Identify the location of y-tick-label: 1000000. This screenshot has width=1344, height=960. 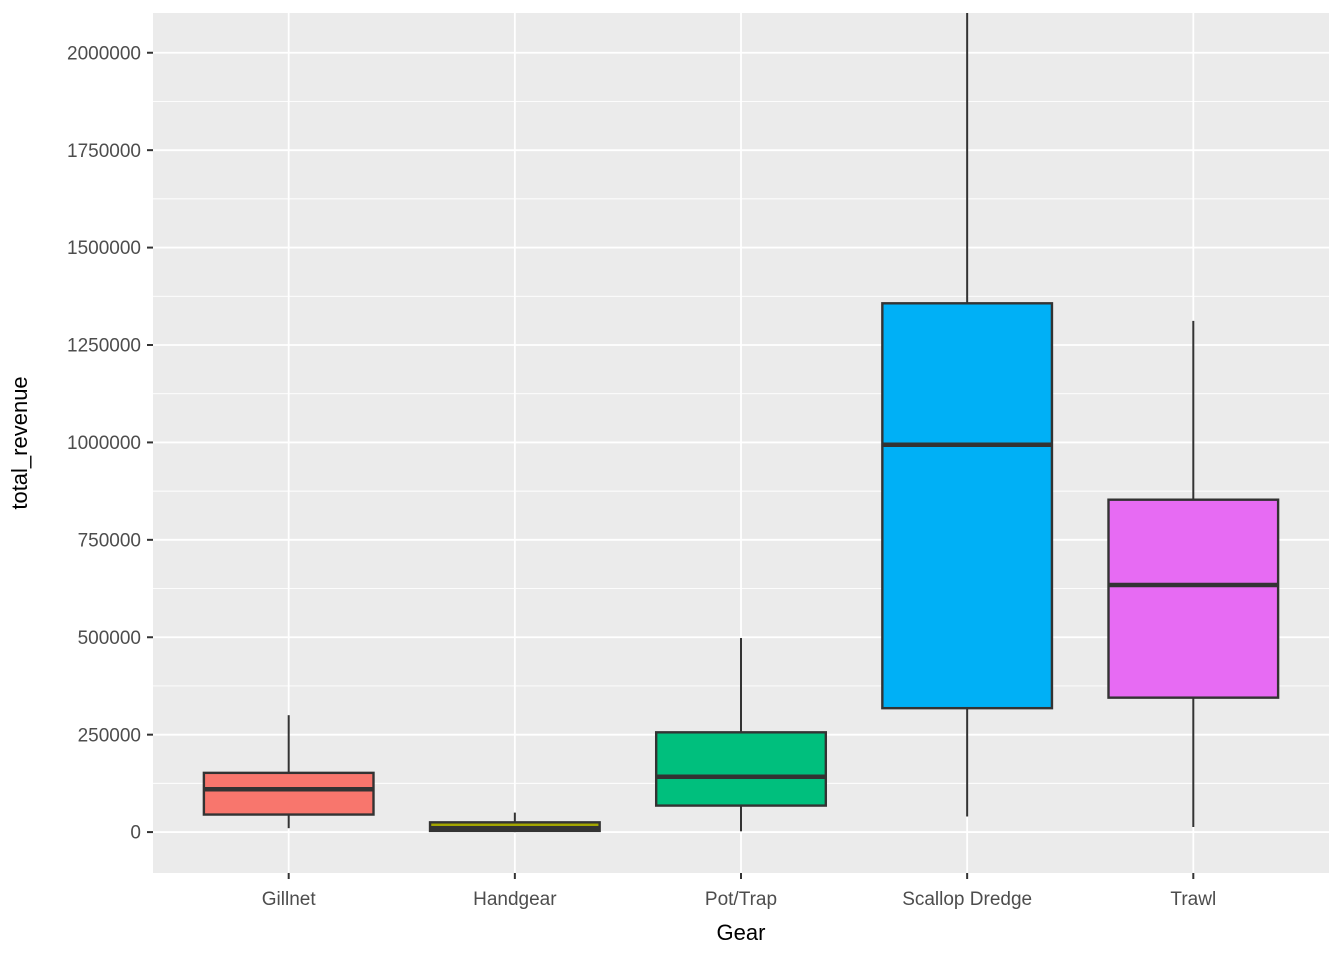
(104, 443).